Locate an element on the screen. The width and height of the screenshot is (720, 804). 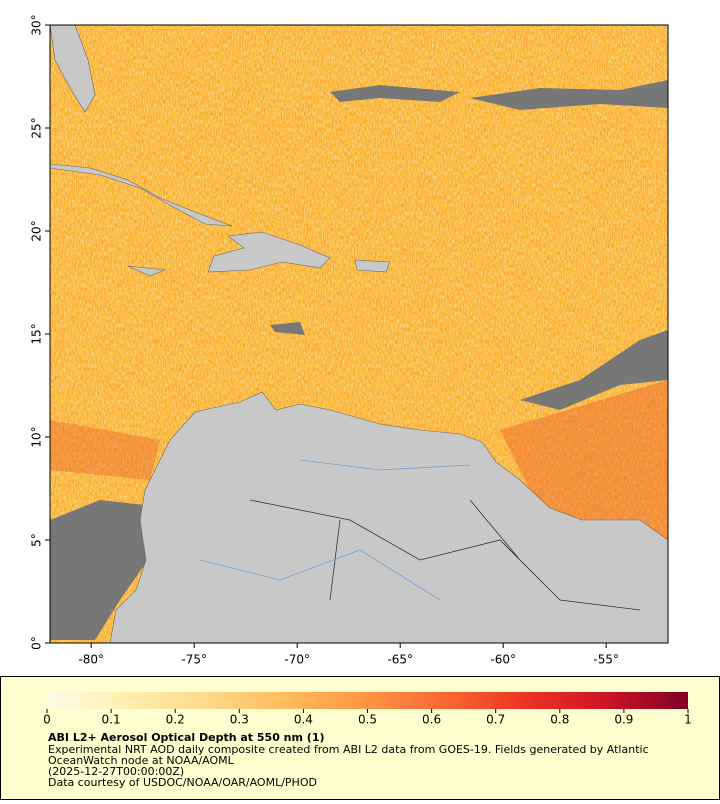
colorbar-tick-label: 1 is located at coordinates (688, 720).